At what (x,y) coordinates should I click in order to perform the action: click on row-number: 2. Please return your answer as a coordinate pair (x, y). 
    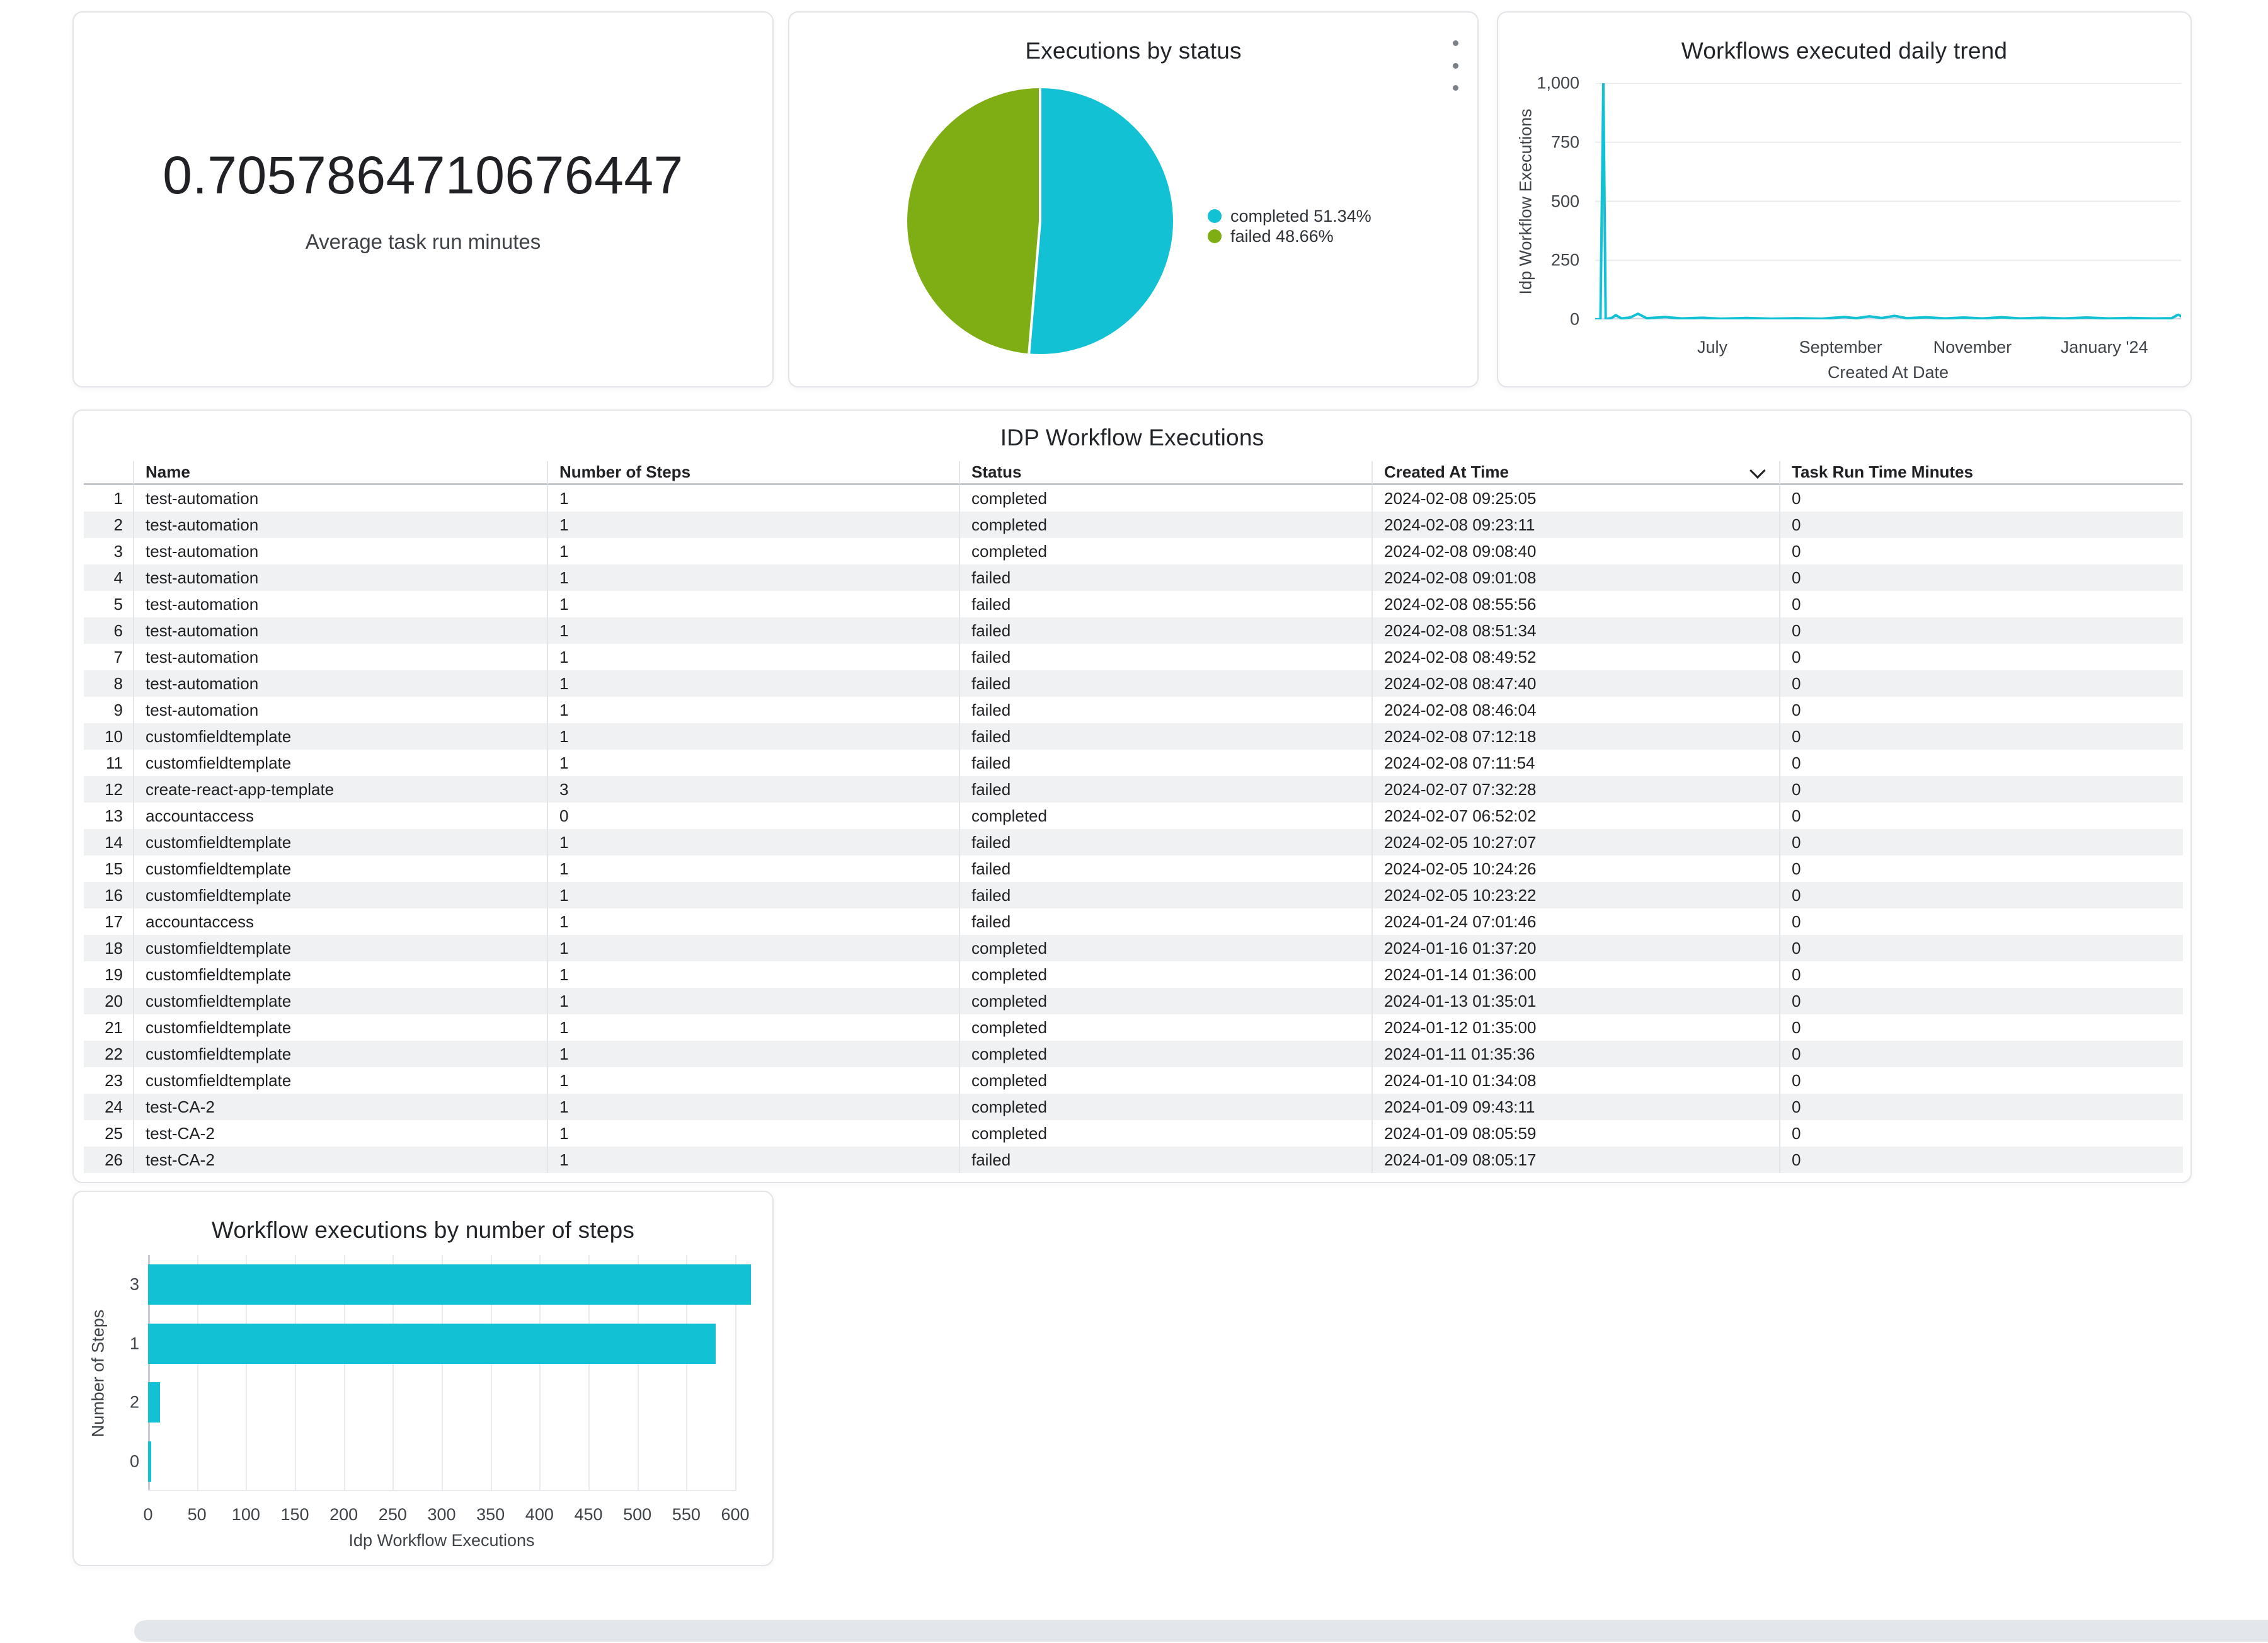
    Looking at the image, I should click on (109, 525).